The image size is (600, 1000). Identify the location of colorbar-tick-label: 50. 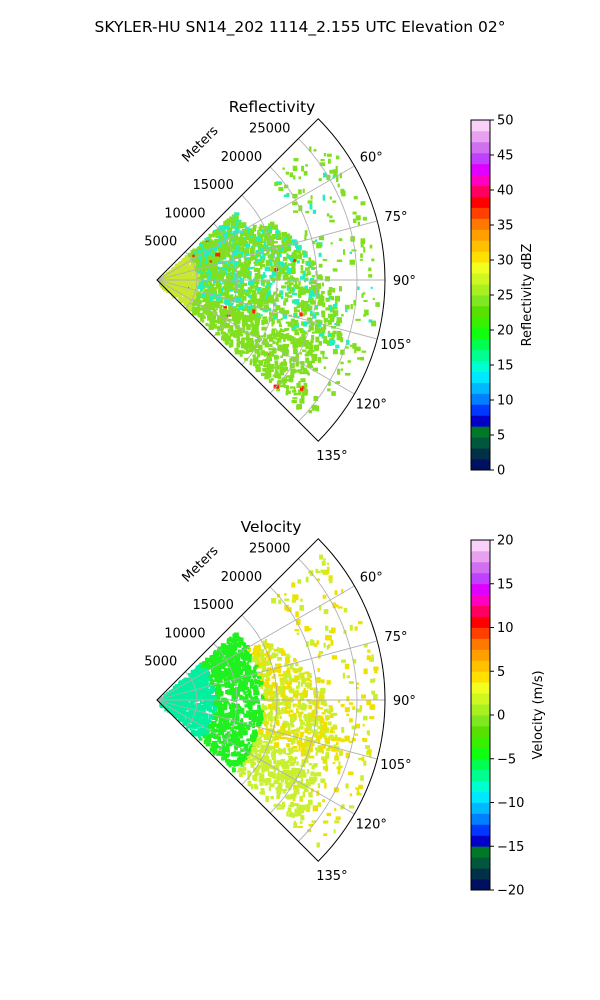
(505, 121).